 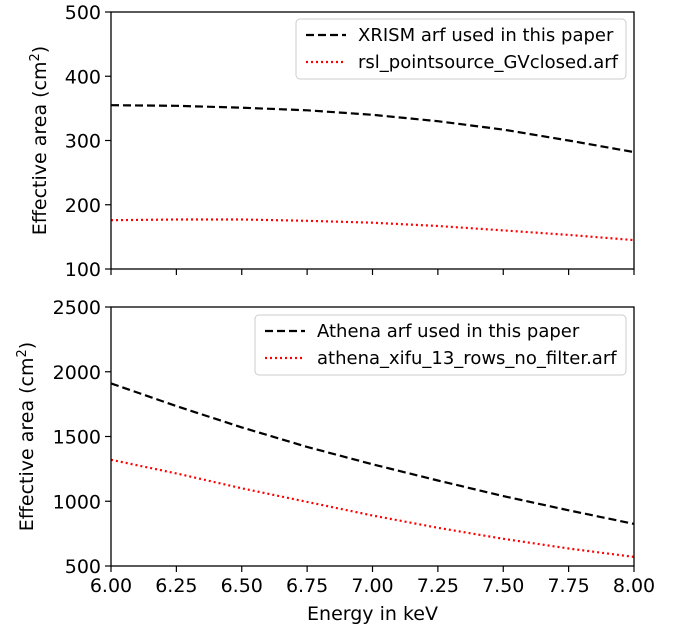 I want to click on legend-label-2: athena_xifu_13_rows_no_filter.arf, so click(x=467, y=358).